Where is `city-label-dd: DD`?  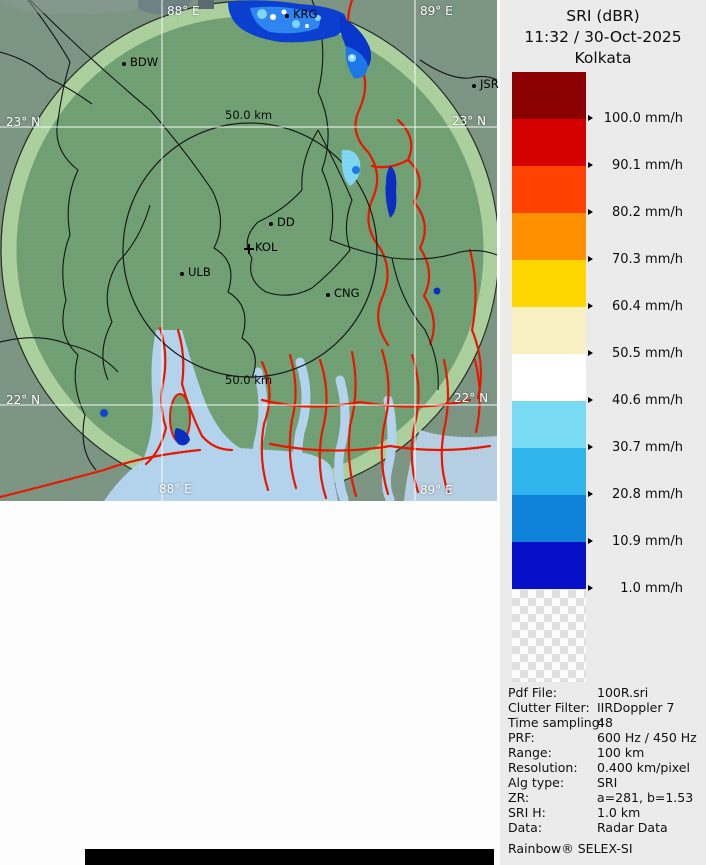 city-label-dd: DD is located at coordinates (286, 222).